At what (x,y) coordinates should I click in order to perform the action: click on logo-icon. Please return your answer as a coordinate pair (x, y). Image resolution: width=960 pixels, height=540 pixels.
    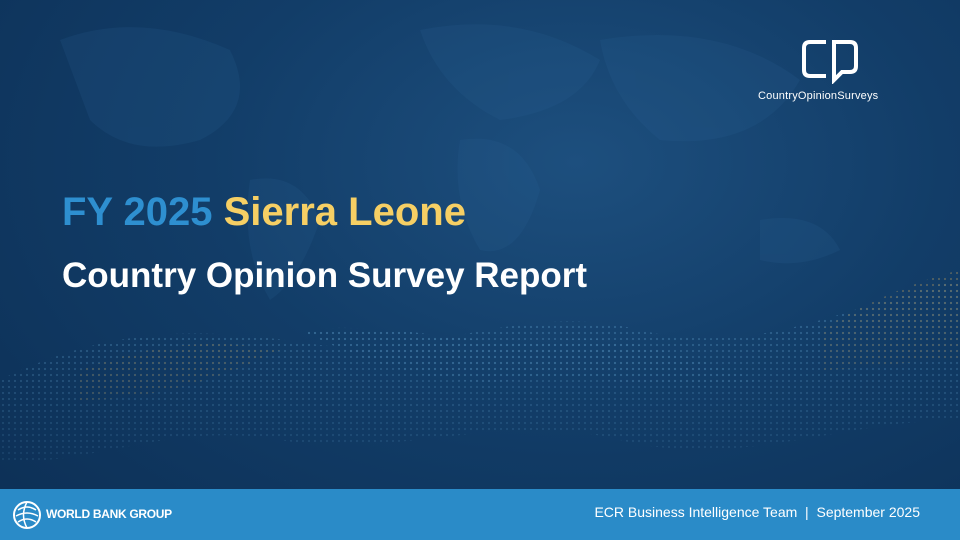
    Looking at the image, I should click on (830, 62).